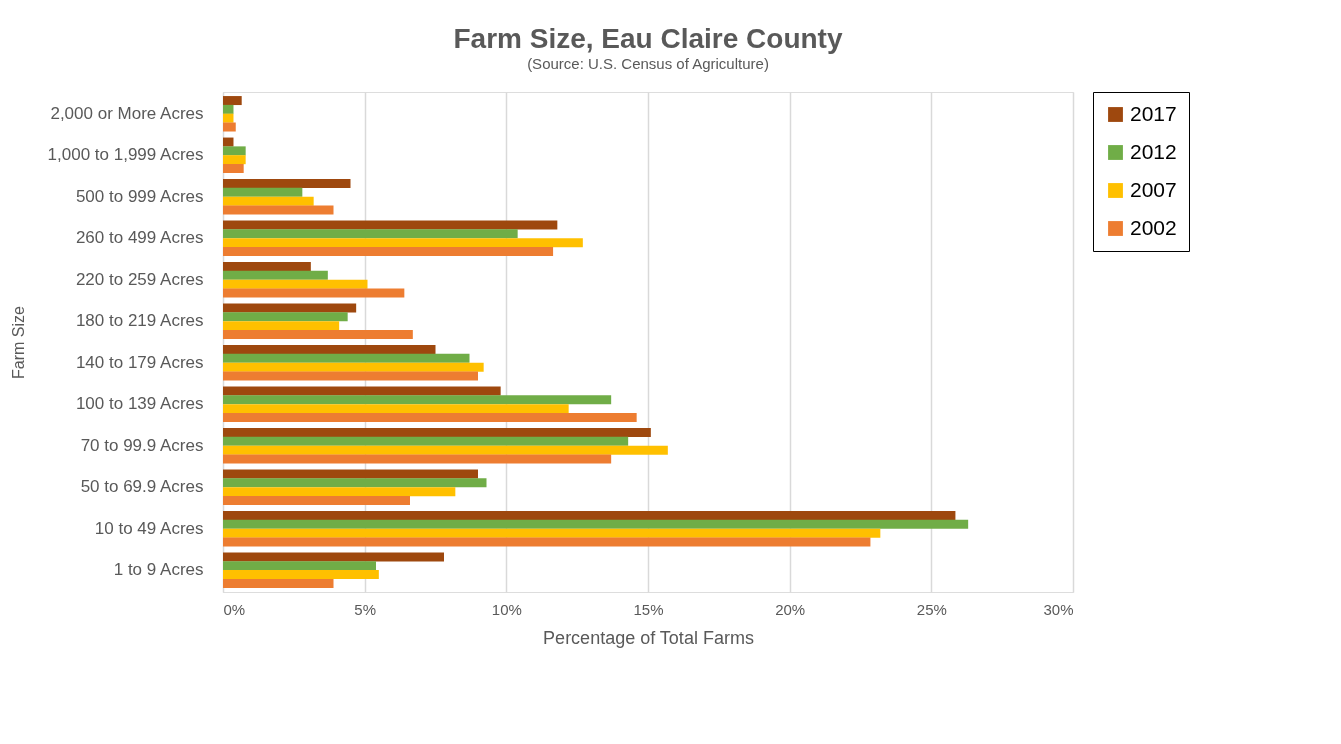 This screenshot has width=1341, height=744. Describe the element at coordinates (1153, 189) in the screenshot. I see `legend-label: 2007` at that location.